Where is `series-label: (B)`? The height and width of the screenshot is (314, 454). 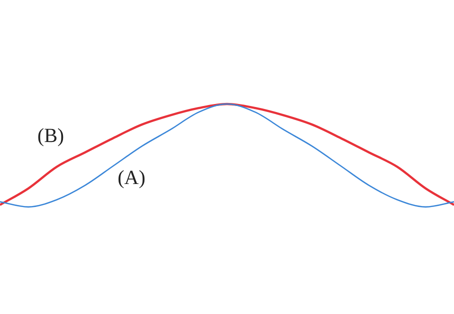 series-label: (B) is located at coordinates (50, 136).